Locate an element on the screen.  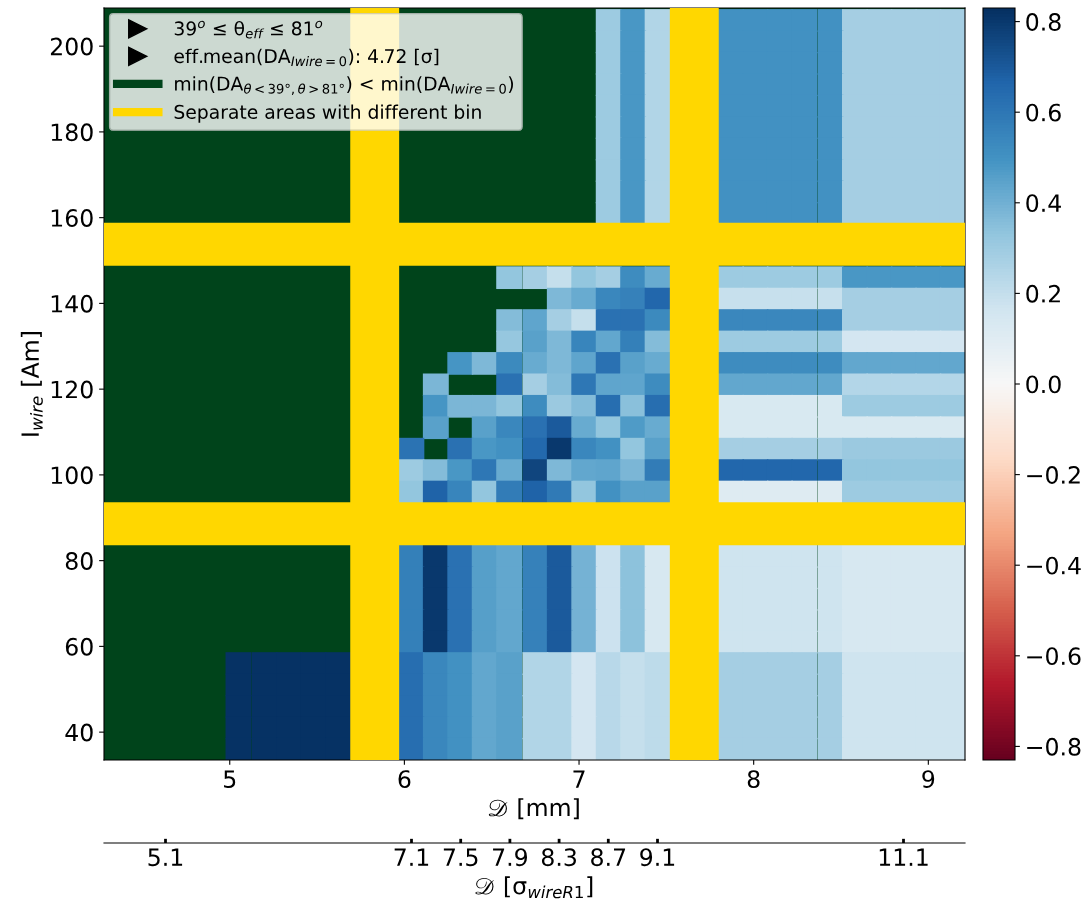
x2-tick-label: 8.7 is located at coordinates (608, 857).